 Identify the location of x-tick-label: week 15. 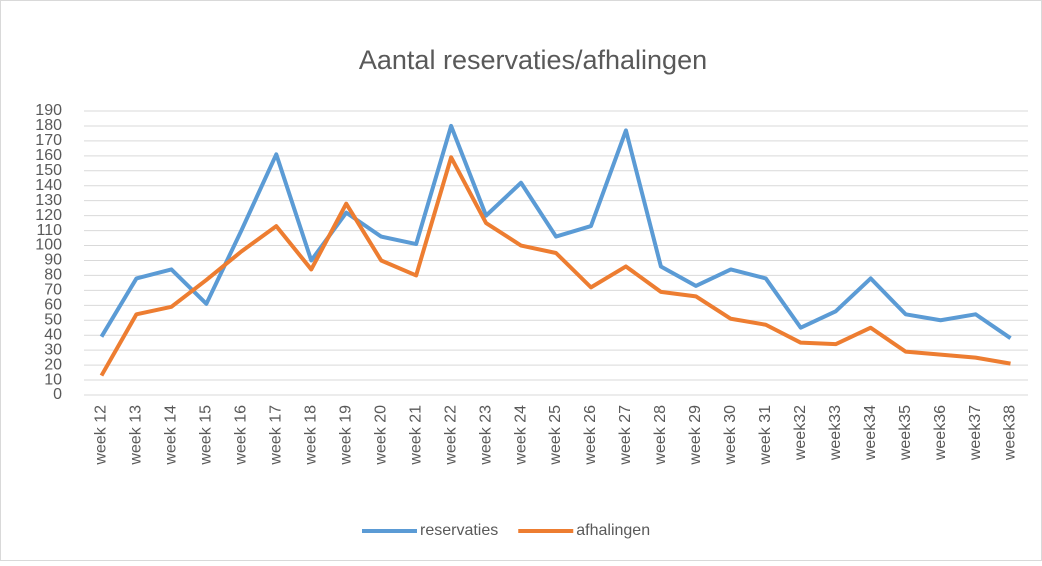
(206, 435).